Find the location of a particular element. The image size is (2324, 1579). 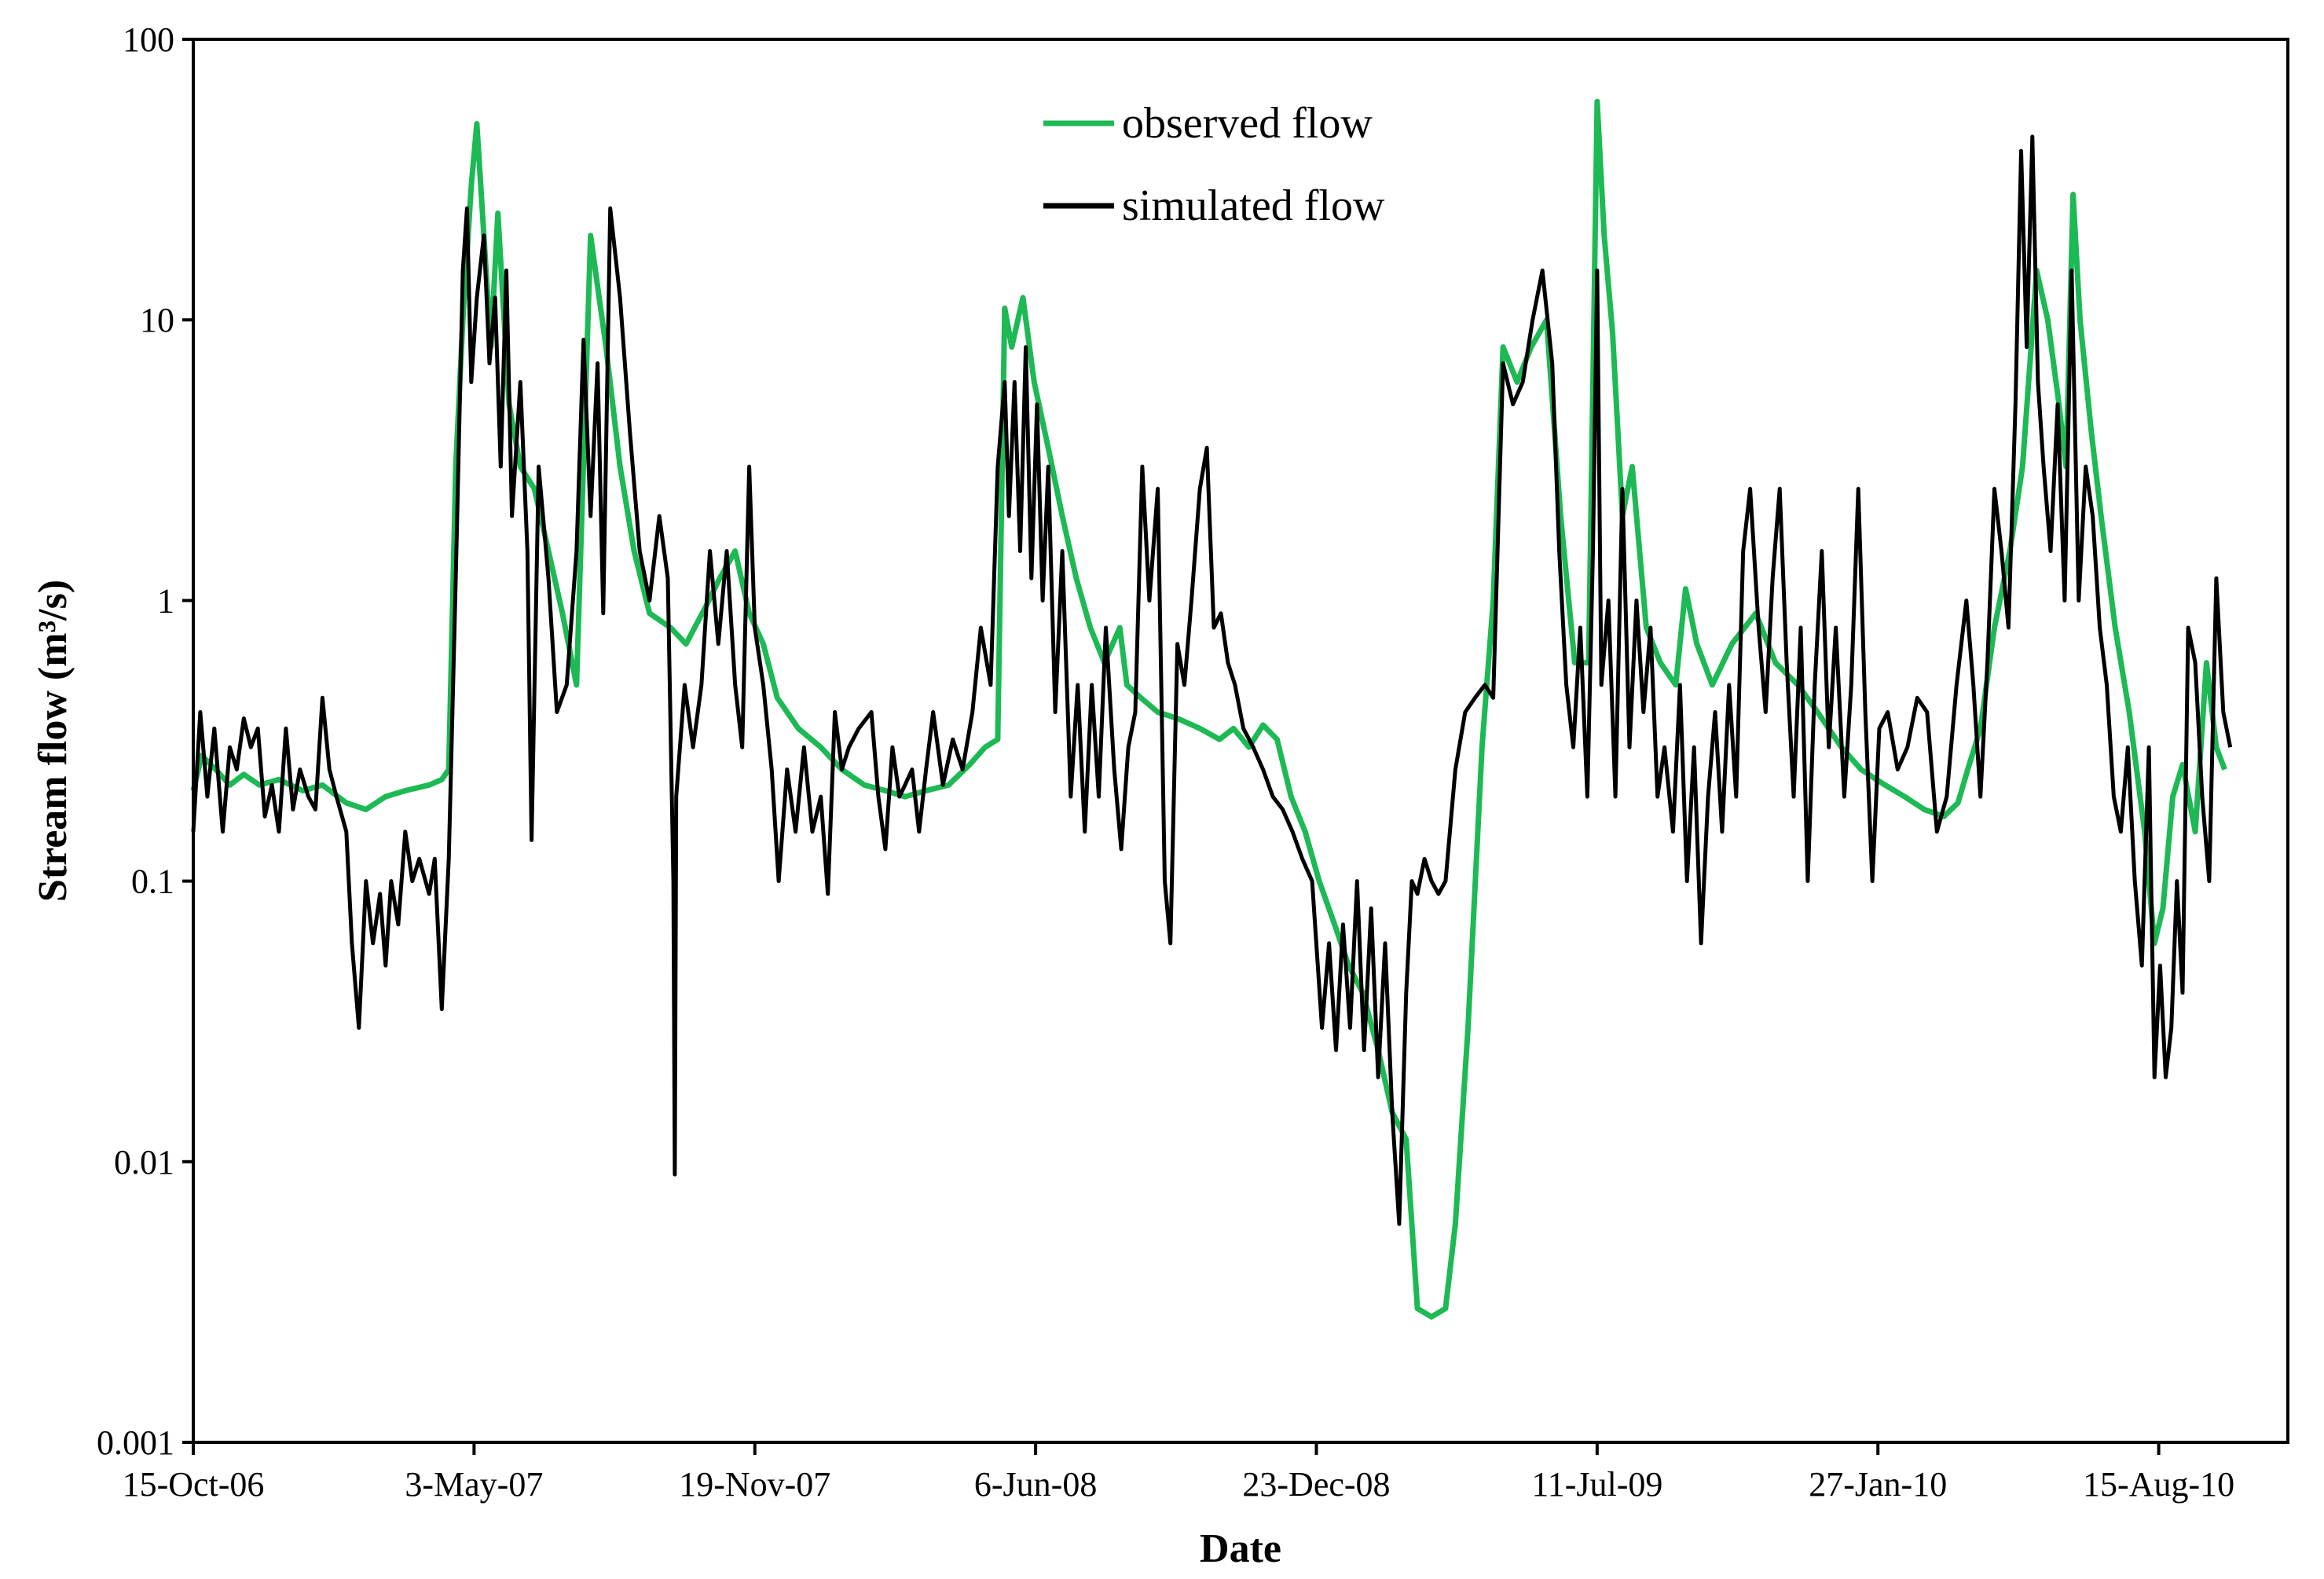

x-tick-label: 6-Jun-08 is located at coordinates (1035, 1484).